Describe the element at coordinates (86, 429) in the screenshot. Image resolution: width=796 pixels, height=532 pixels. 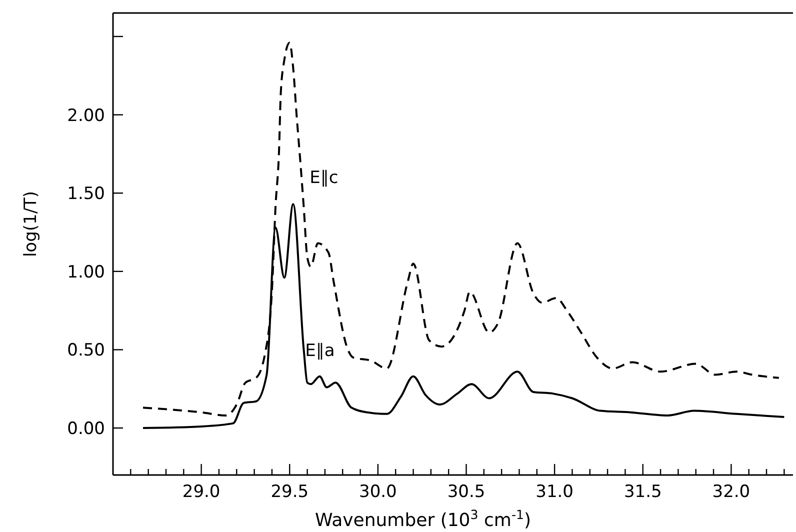
I see `y-tick-label: 0.00` at that location.